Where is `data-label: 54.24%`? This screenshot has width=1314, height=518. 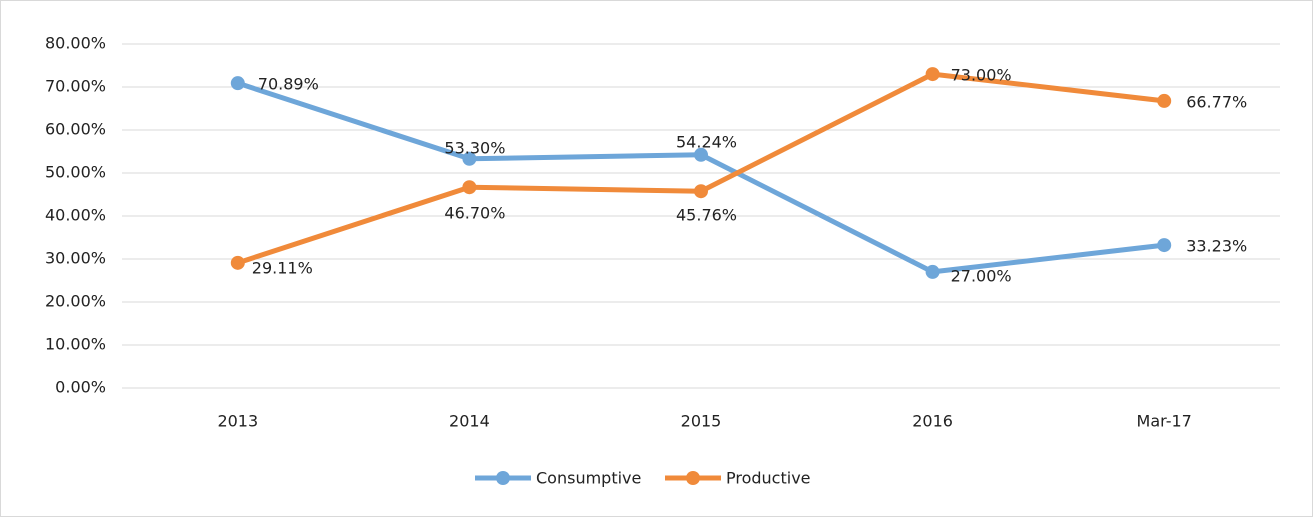 data-label: 54.24% is located at coordinates (706, 141).